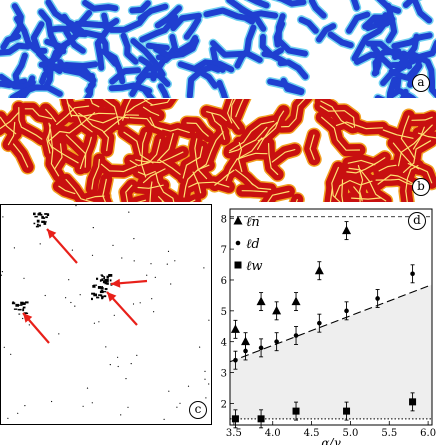 The image size is (436, 445). What do you see at coordinates (224, 281) in the screenshot?
I see `y-tick-label: 6` at bounding box center [224, 281].